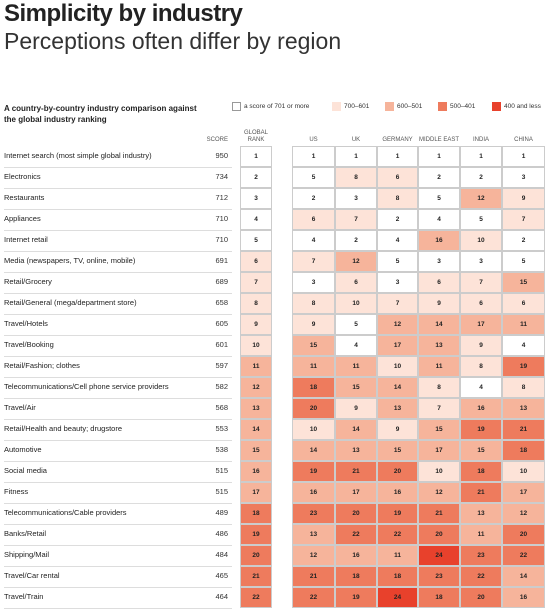 Image resolution: width=553 pixels, height=609 pixels. What do you see at coordinates (70, 302) in the screenshot?
I see `industry-label: Retail/General (mega/department store)` at bounding box center [70, 302].